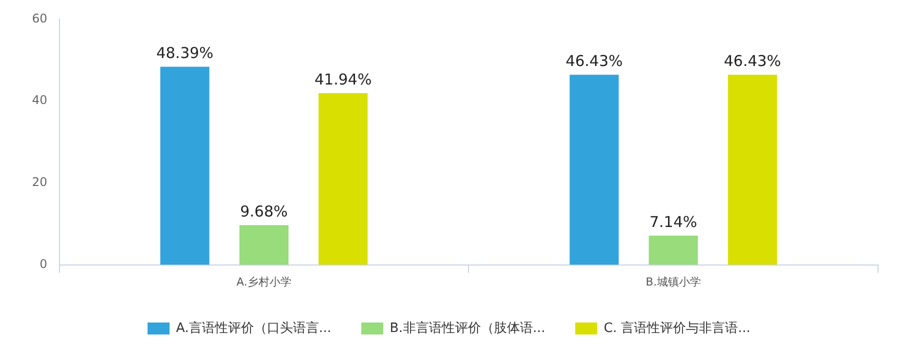 The height and width of the screenshot is (355, 902). What do you see at coordinates (40, 182) in the screenshot?
I see `y-tick-label: 20` at bounding box center [40, 182].